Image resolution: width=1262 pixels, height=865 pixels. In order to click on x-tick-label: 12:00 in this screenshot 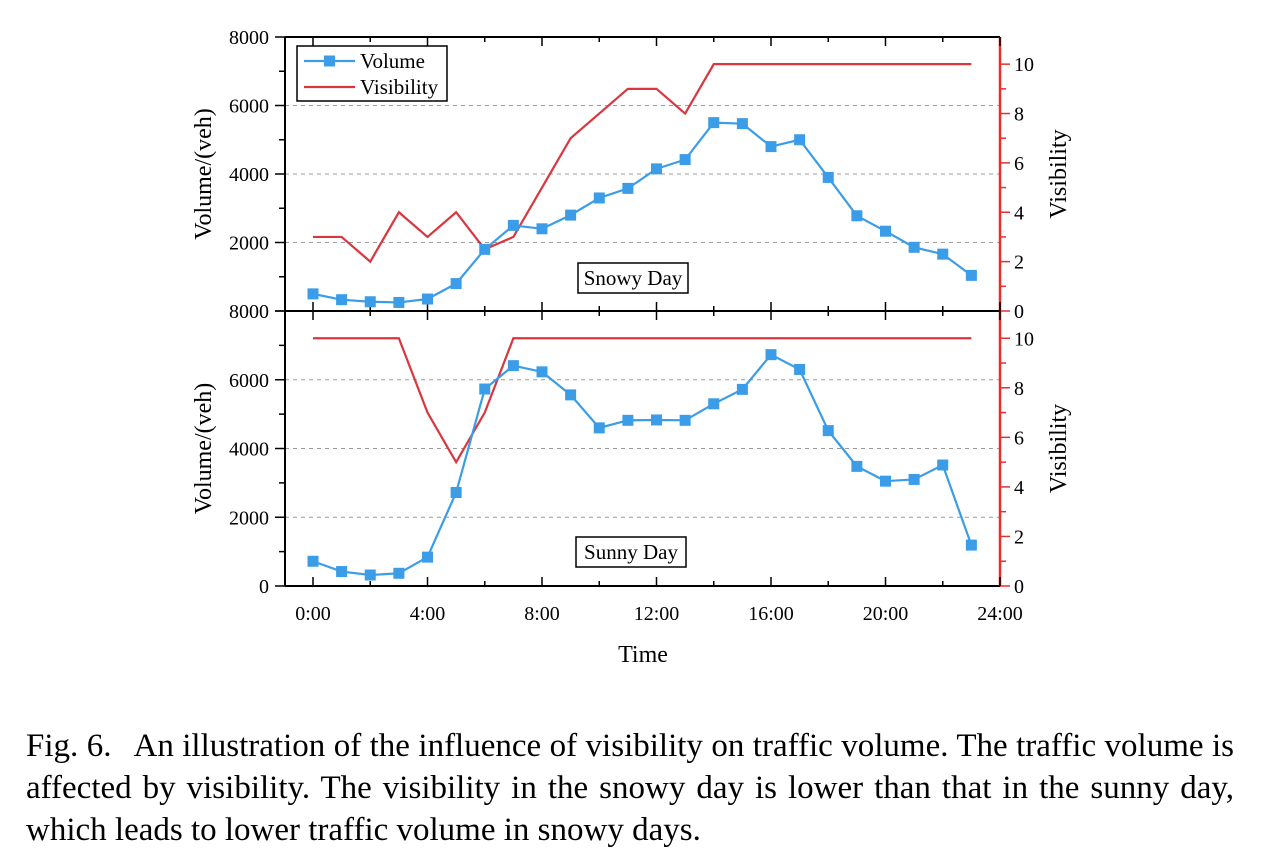, I will do `click(657, 614)`.